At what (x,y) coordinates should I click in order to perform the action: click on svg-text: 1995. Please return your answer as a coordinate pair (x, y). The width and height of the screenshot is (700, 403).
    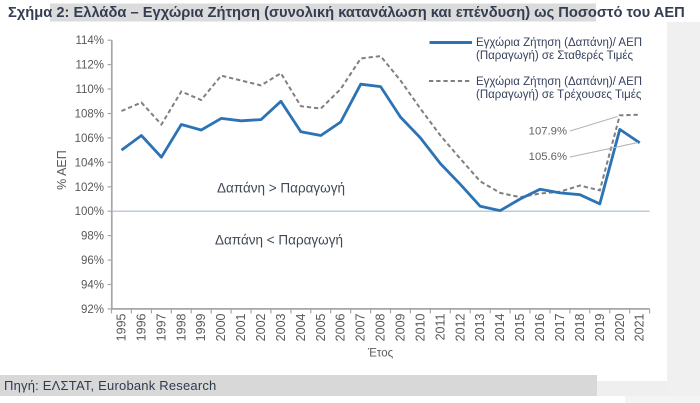
    Looking at the image, I should click on (122, 327).